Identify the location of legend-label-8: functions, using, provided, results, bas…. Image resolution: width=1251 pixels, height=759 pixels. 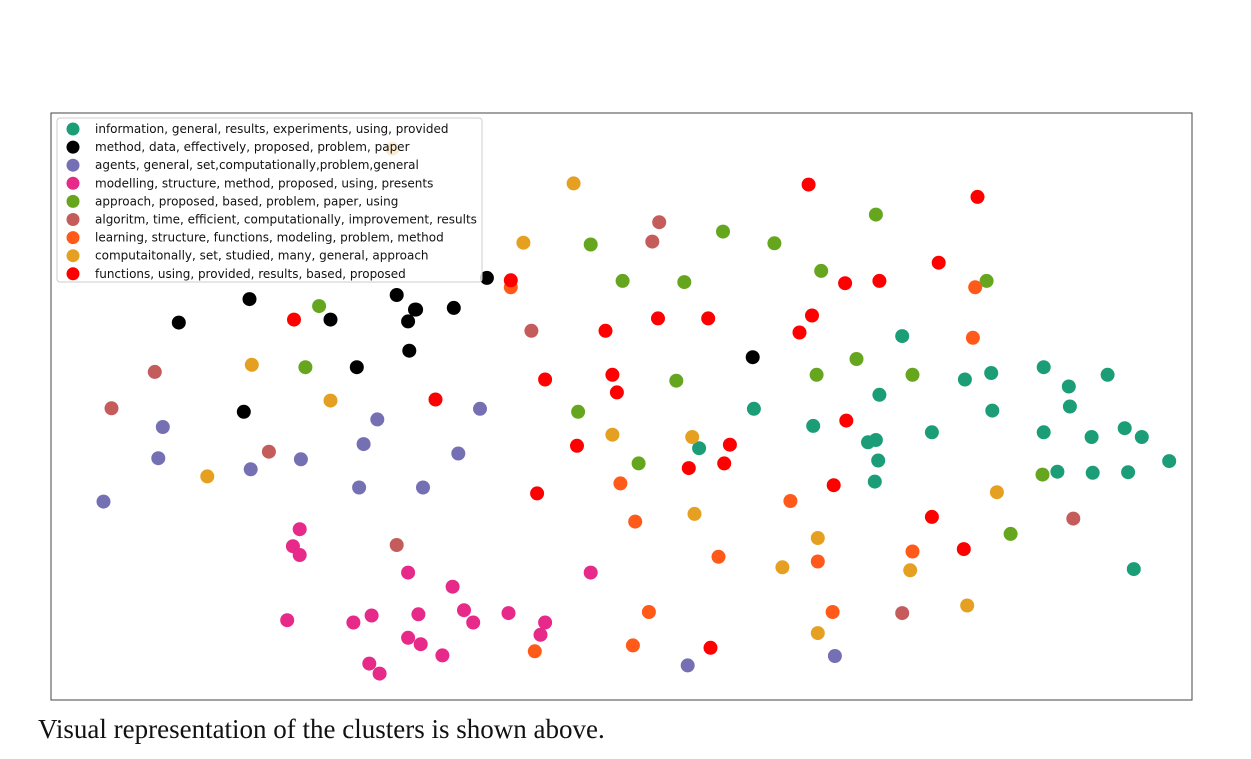
(250, 274).